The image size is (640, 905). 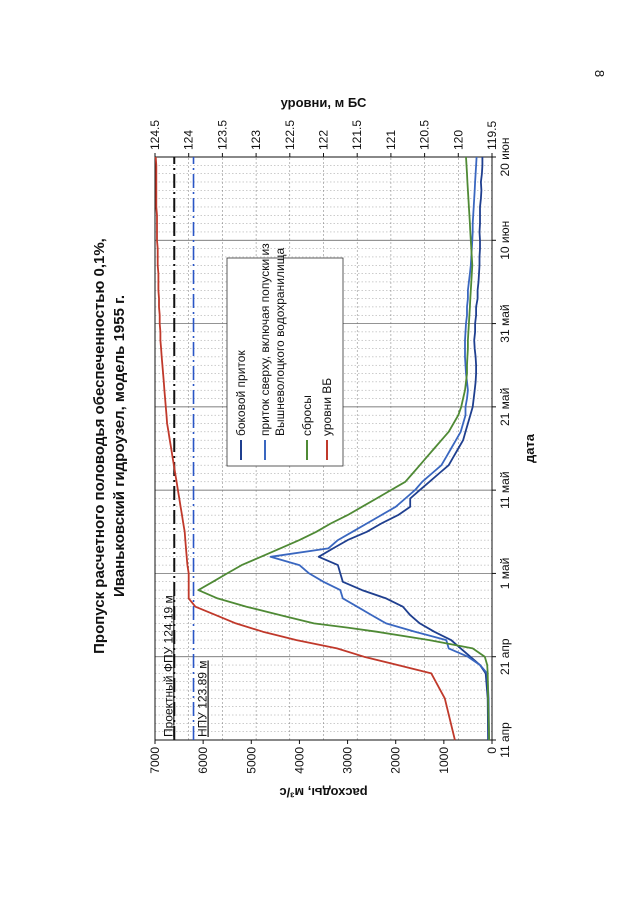 I want to click on legend-label: уровни ВБ, so click(x=327, y=407).